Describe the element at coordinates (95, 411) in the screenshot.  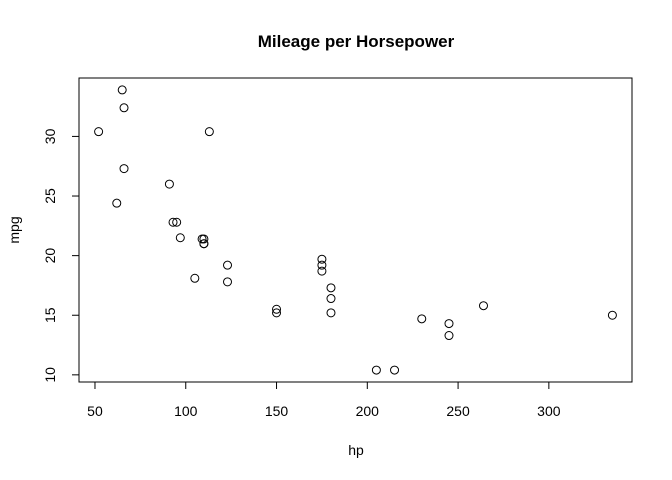
I see `x-tick-label: 50` at that location.